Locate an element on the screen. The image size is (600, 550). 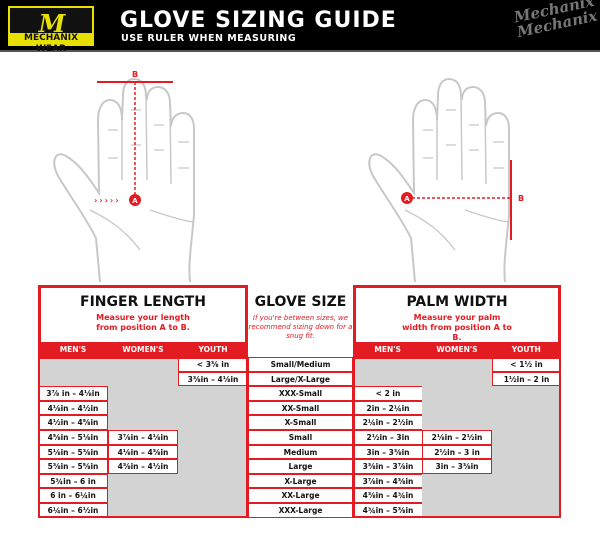
glove-size-cell: XX-Small is located at coordinates (300, 408).